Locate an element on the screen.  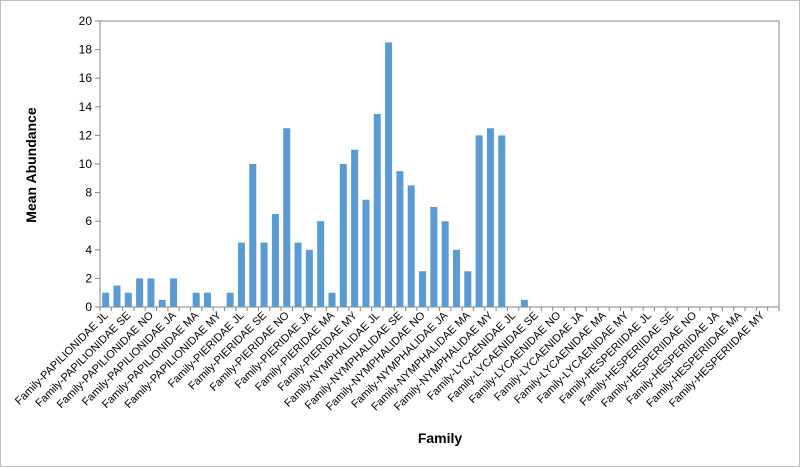
y-tick-label: 12 is located at coordinates (86, 135).